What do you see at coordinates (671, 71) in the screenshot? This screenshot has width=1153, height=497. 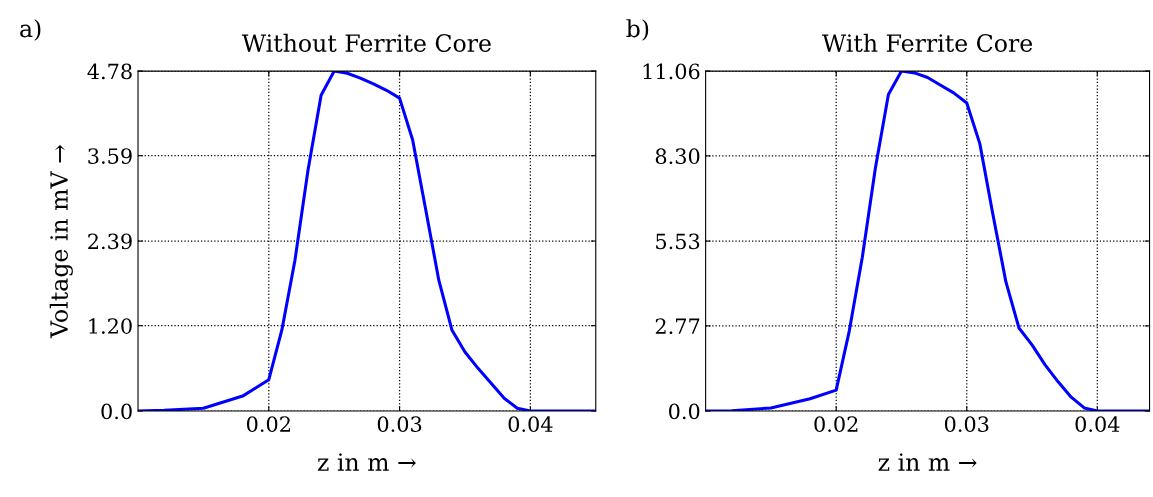 I see `y-tick-label: 11.06` at bounding box center [671, 71].